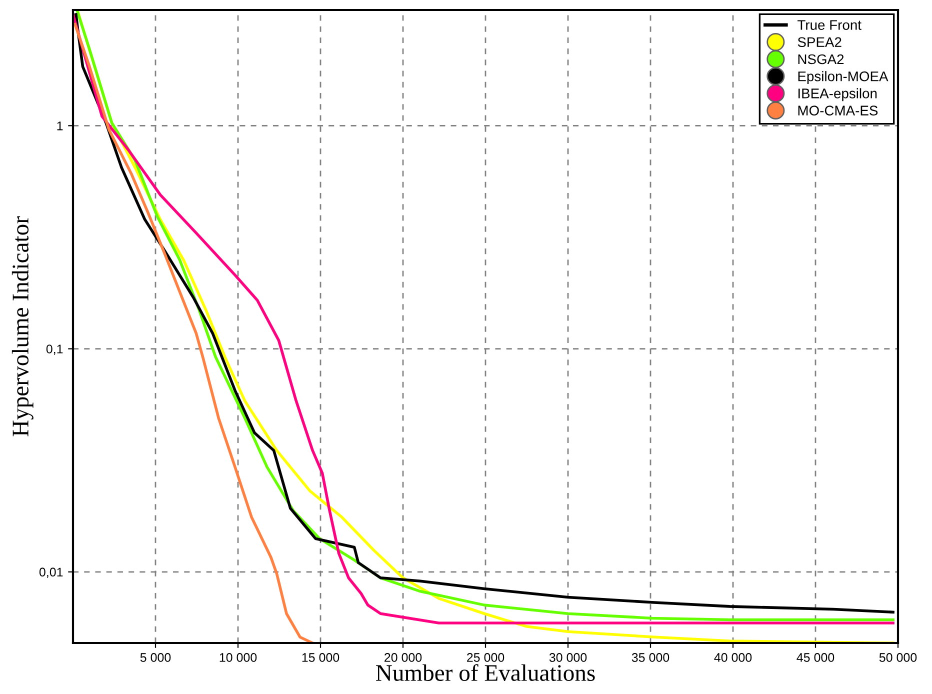  Describe the element at coordinates (830, 25) in the screenshot. I see `legend-label: True Front` at that location.